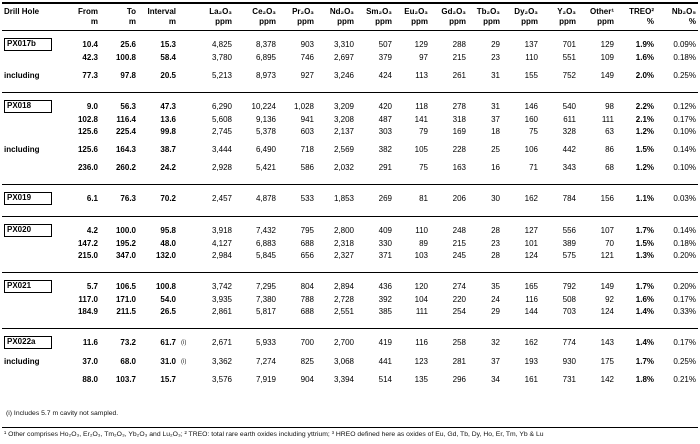 The width and height of the screenshot is (700, 444). I want to click on cell-to: 97.8, so click(128, 75).